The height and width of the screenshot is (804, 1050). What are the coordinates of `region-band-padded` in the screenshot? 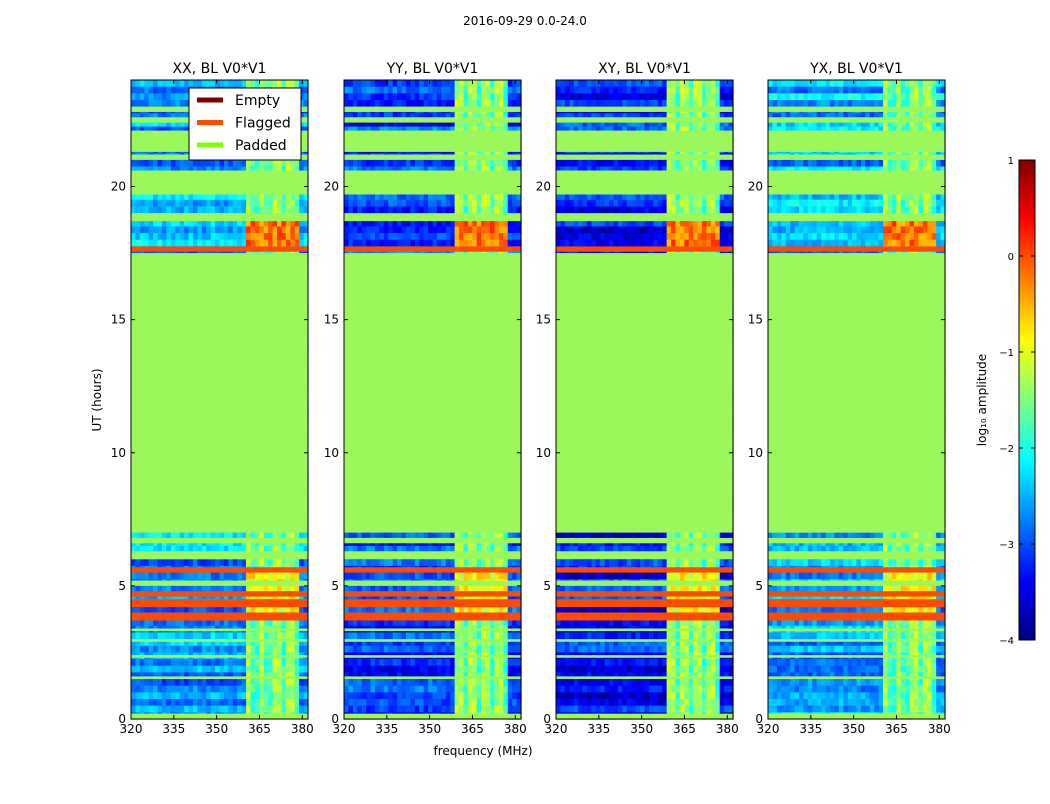 It's located at (219, 640).